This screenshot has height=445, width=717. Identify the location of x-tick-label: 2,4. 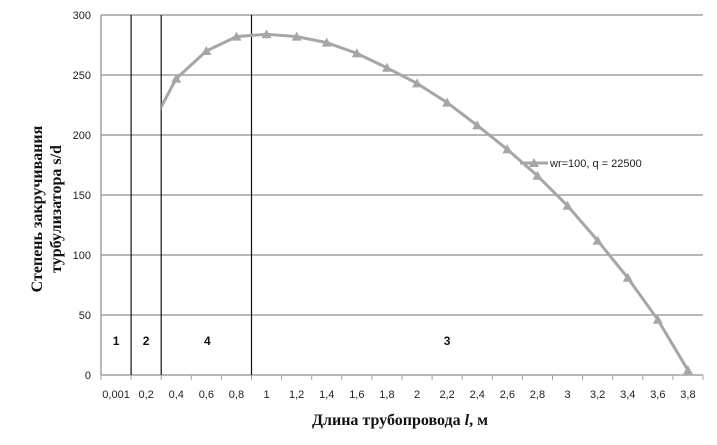
(477, 395).